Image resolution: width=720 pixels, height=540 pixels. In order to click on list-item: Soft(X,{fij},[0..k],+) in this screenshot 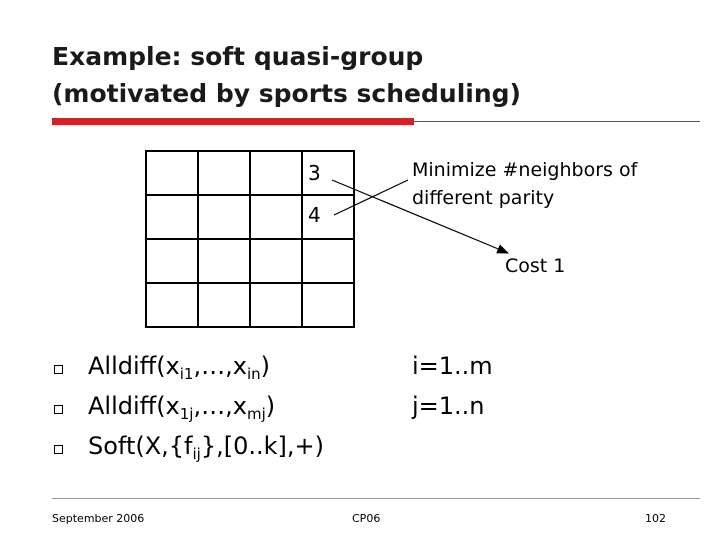, I will do `click(217, 446)`.